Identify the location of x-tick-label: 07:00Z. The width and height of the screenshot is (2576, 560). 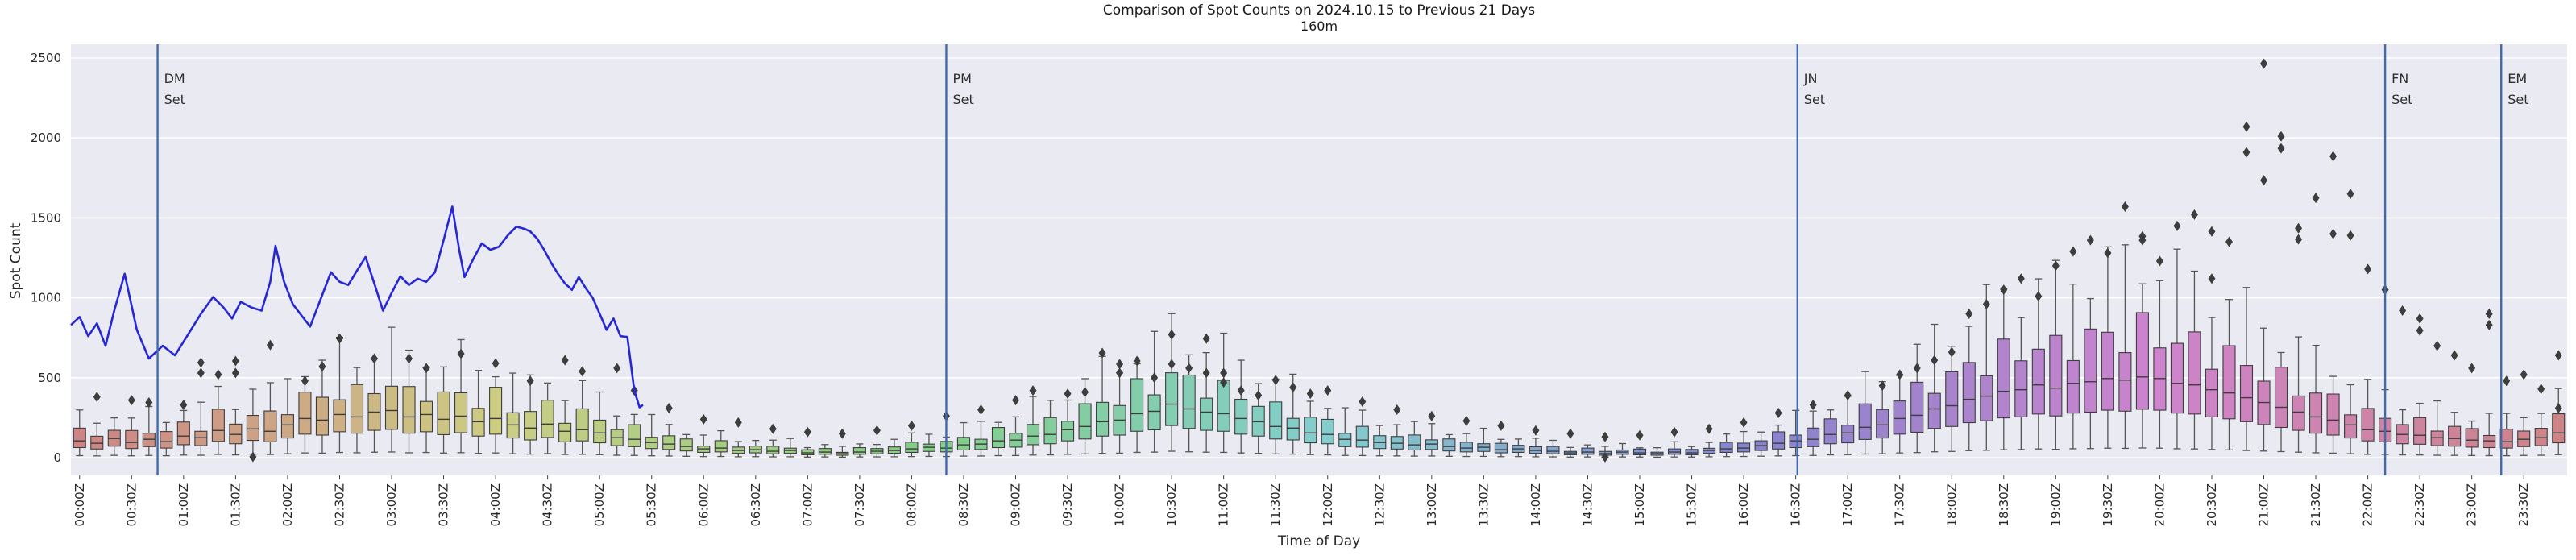
(807, 505).